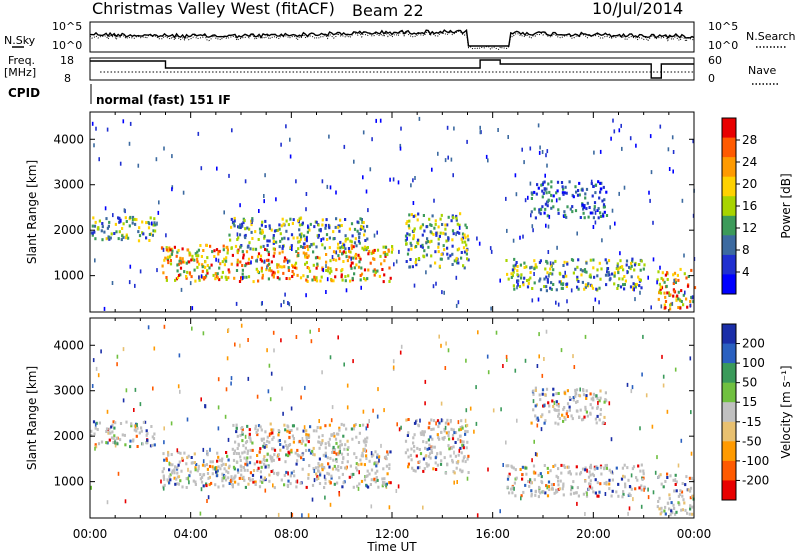 The image size is (800, 554). I want to click on x-tick-label: 16:00, so click(492, 534).